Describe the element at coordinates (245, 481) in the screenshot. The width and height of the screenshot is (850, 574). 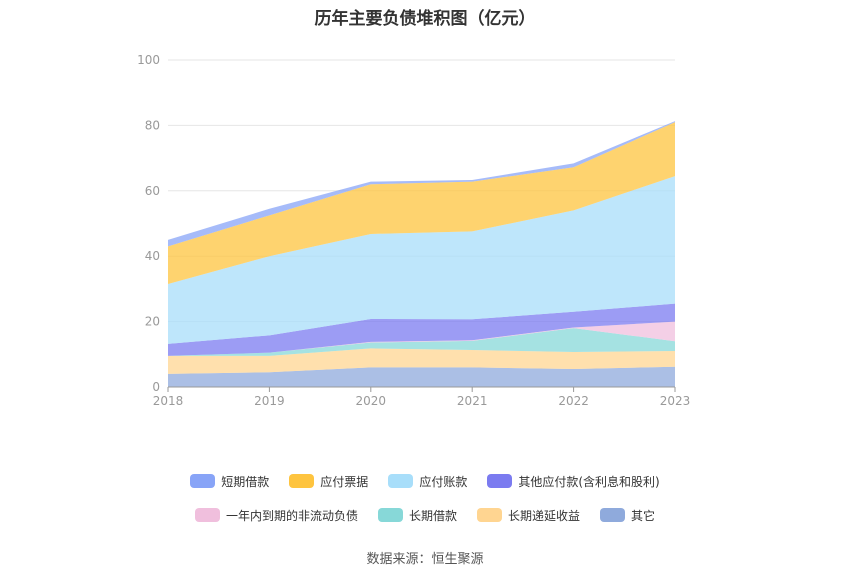
I see `legend-label: 短期借款` at that location.